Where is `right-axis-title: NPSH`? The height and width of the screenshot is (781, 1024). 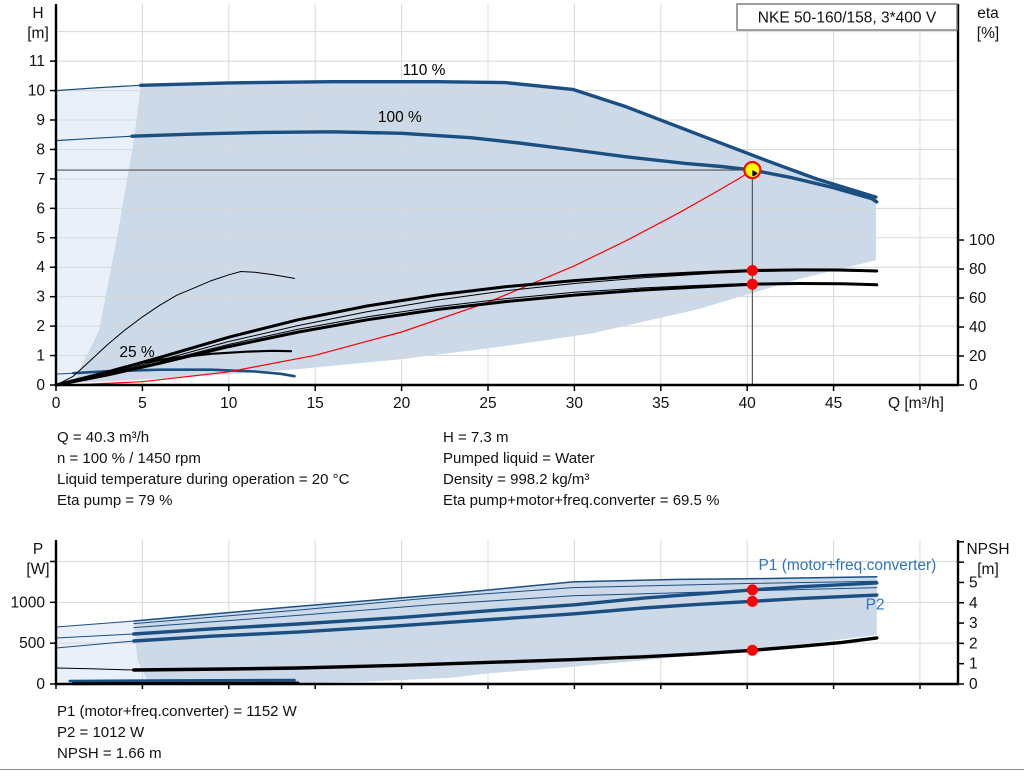 right-axis-title: NPSH is located at coordinates (987, 549).